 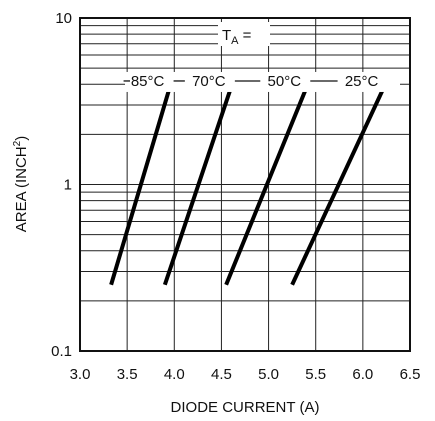 What do you see at coordinates (80, 374) in the screenshot?
I see `x-tick-label: 3.0` at bounding box center [80, 374].